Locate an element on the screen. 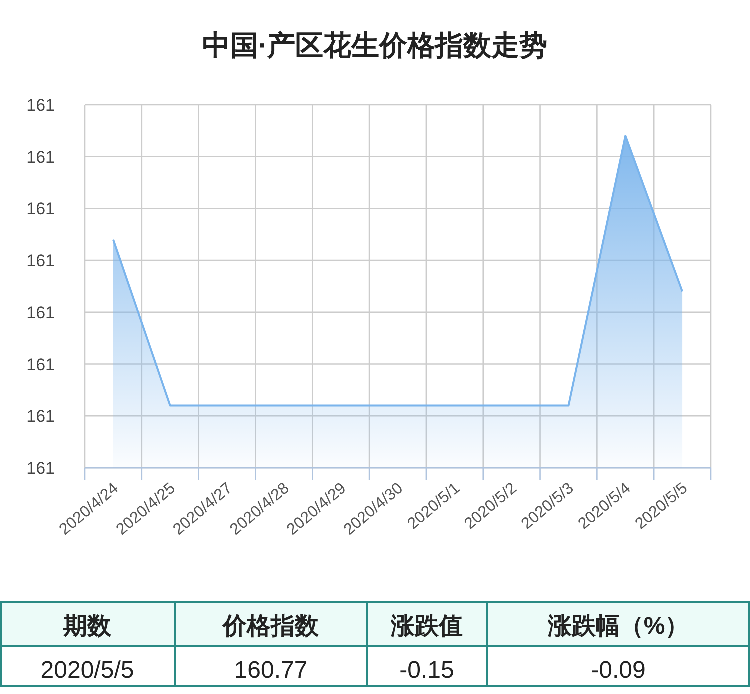 The width and height of the screenshot is (750, 694). text: -0.15 is located at coordinates (427, 670).